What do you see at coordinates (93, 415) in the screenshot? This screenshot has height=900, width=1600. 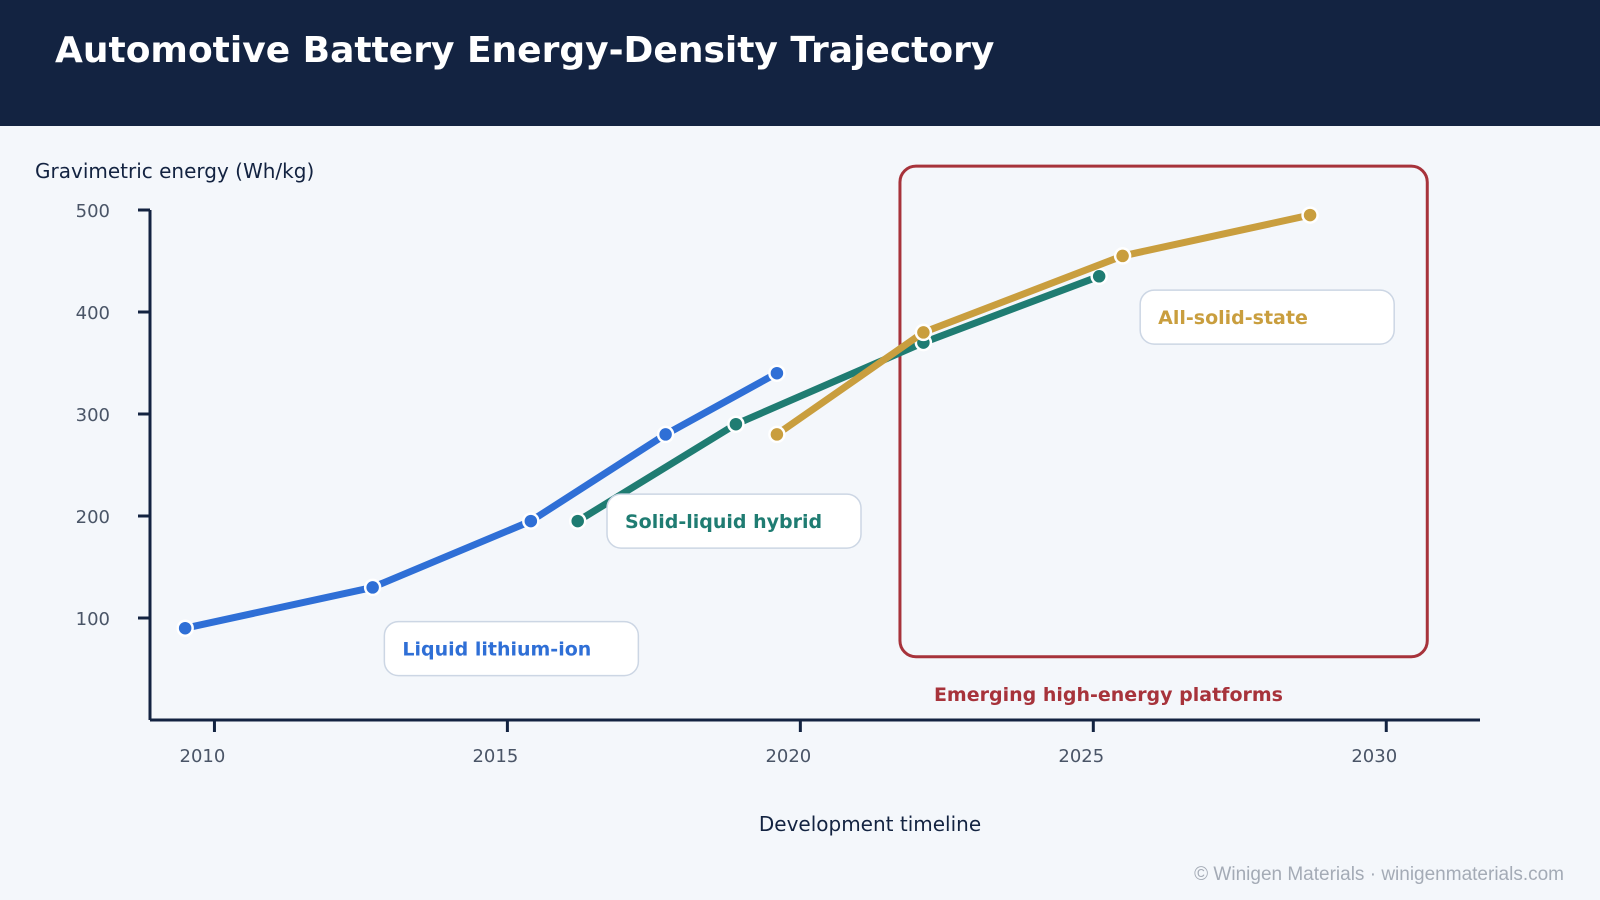 I see `y-tick-label: 300` at bounding box center [93, 415].